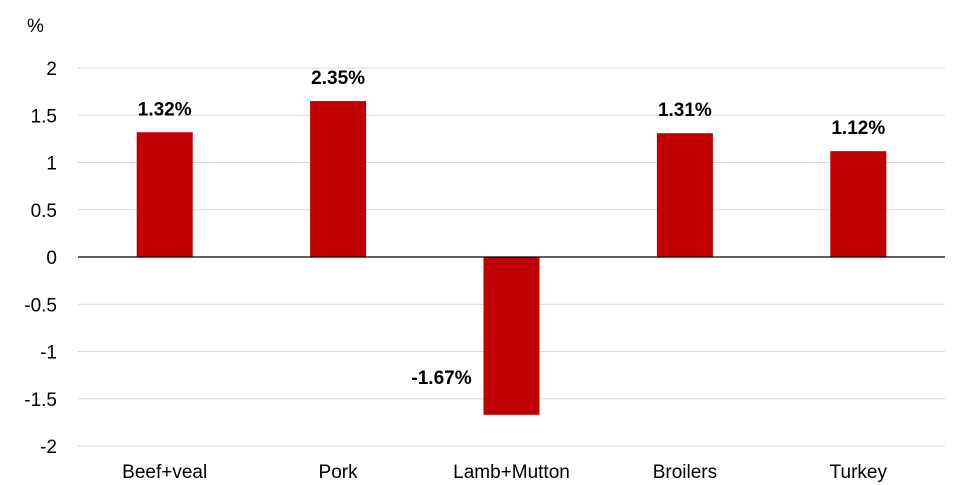  What do you see at coordinates (48, 353) in the screenshot?
I see `y-tick-label: -1` at bounding box center [48, 353].